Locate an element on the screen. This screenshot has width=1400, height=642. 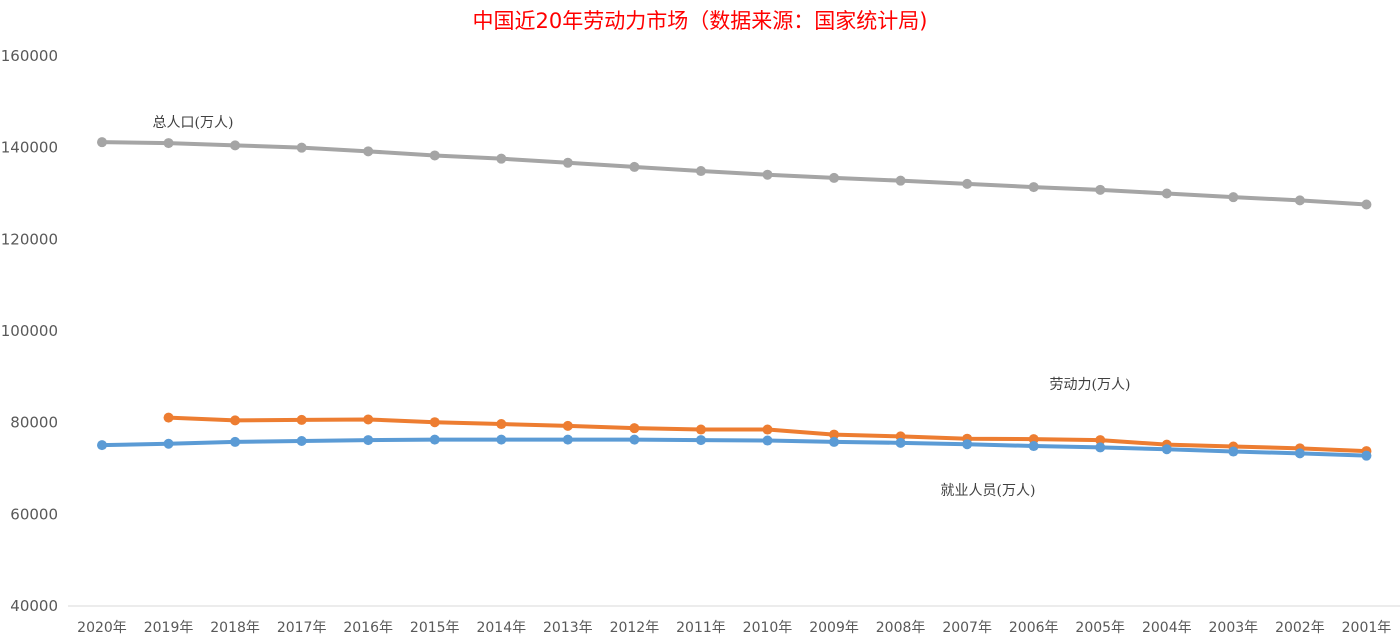
chart-title: 中国近20年劳动力市场（数据来源：国家统计局) is located at coordinates (700, 21).